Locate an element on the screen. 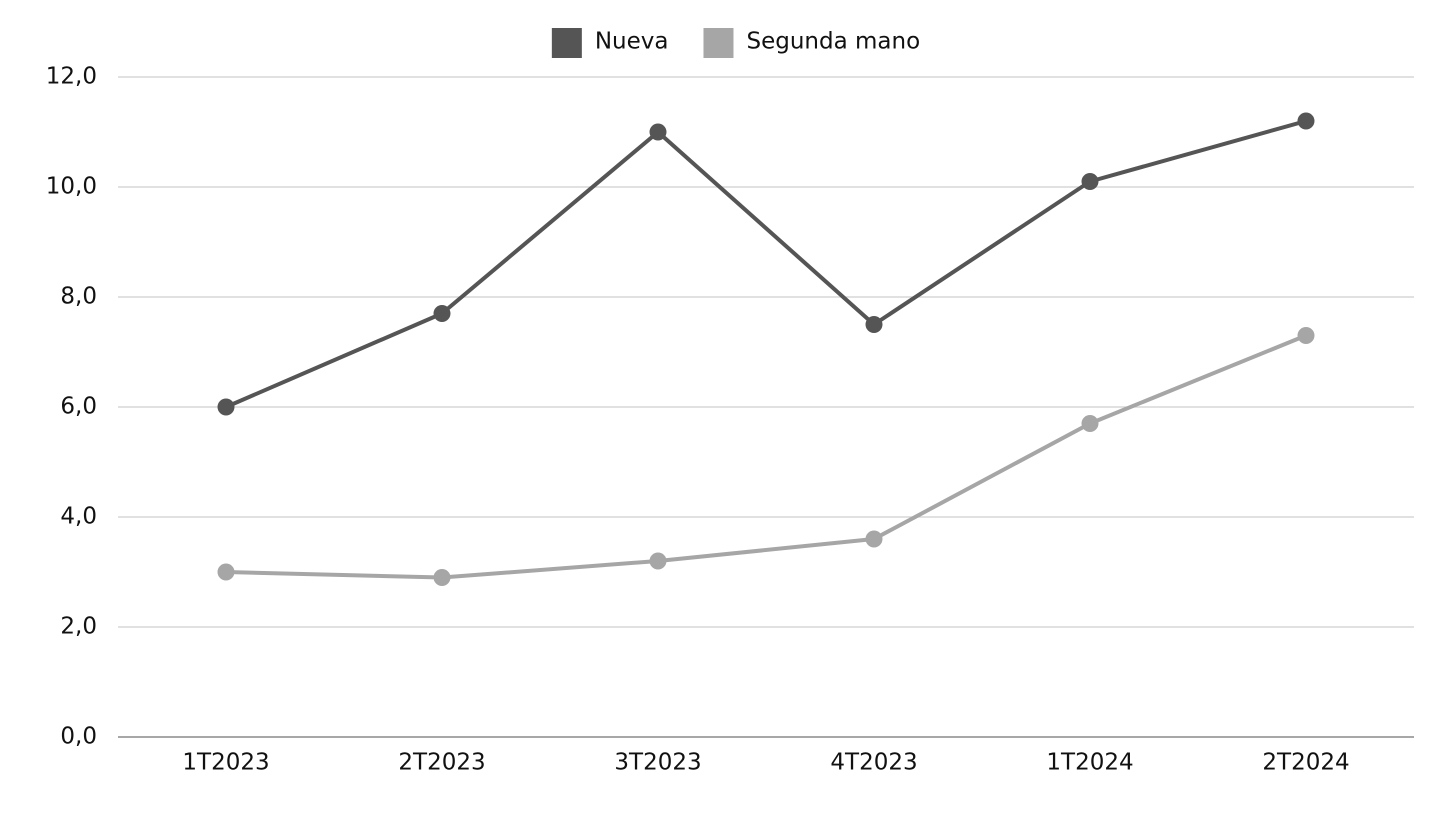 This screenshot has height=813, width=1456. legend-item: Segunda mano is located at coordinates (811, 43).